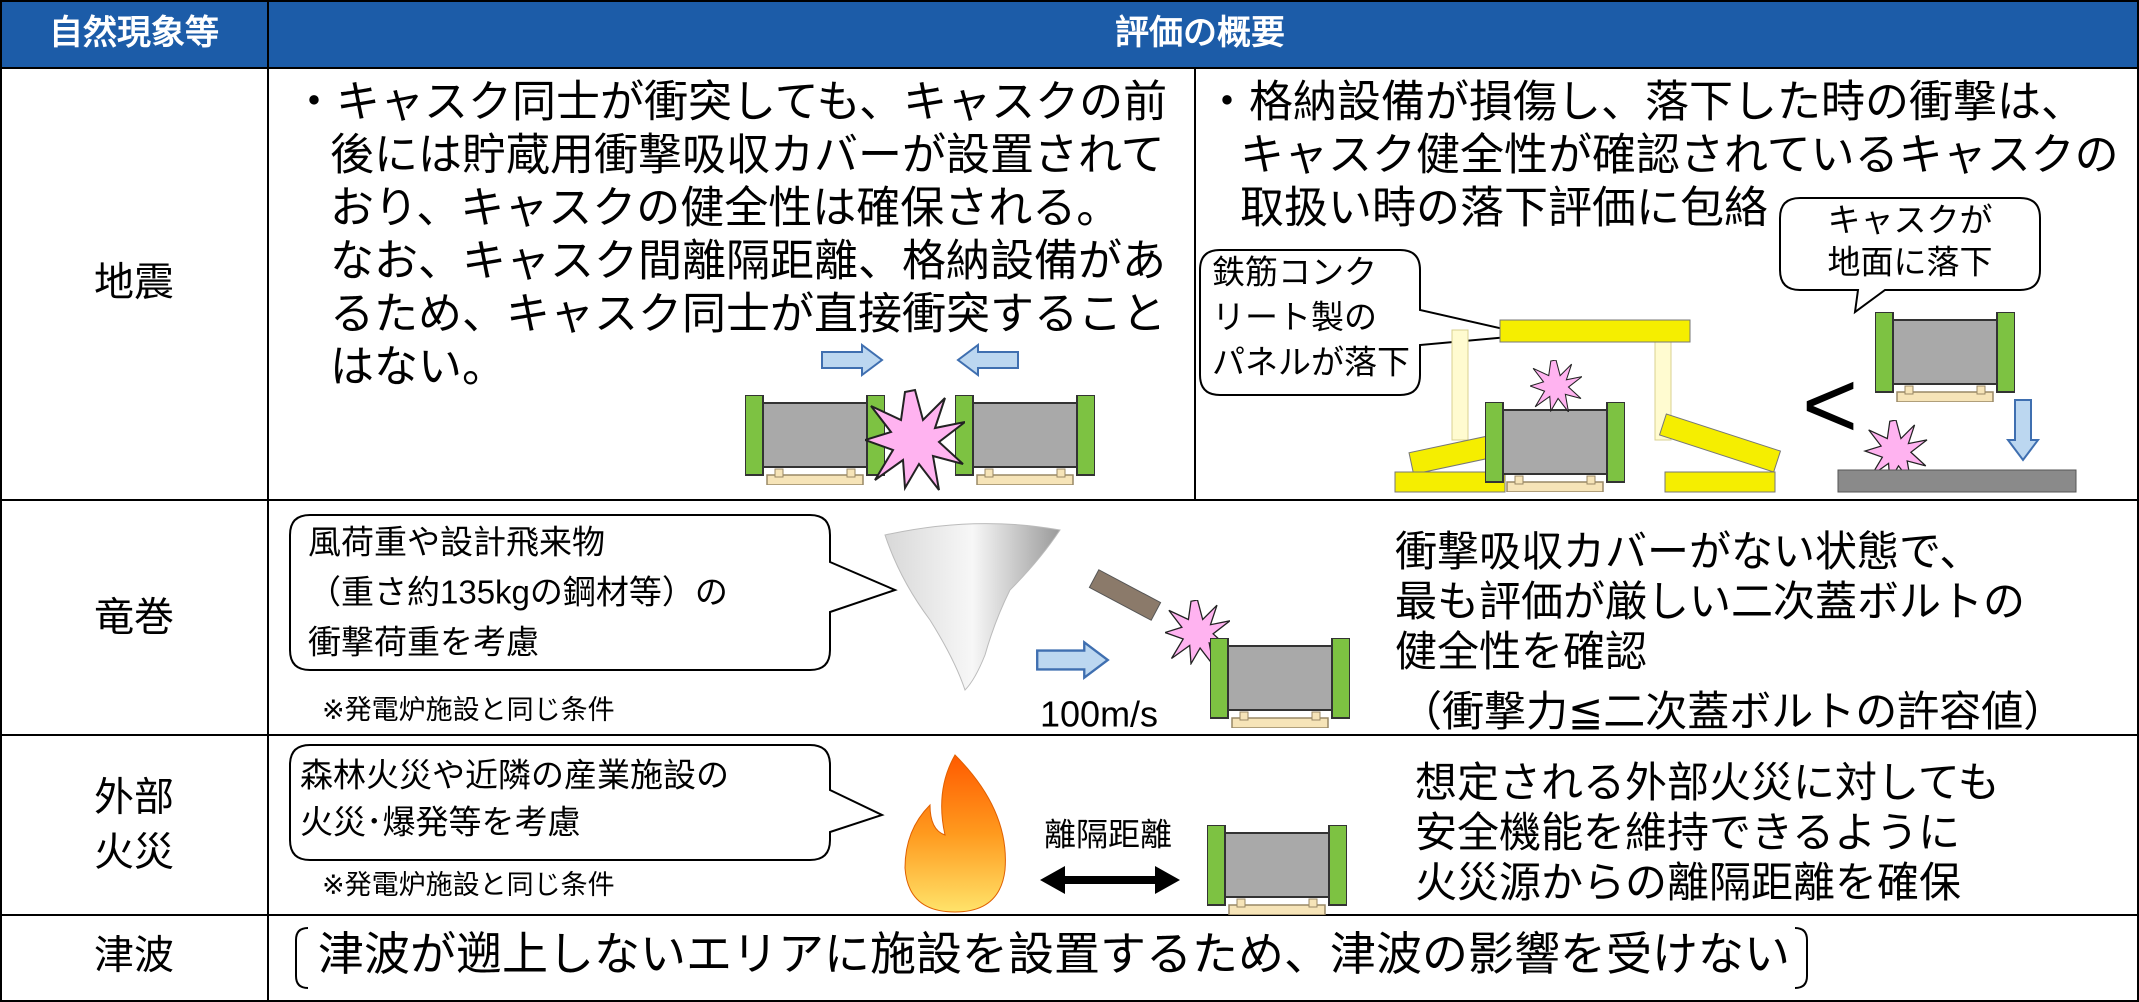  What do you see at coordinates (518, 592) in the screenshot?
I see `callout-text: （重さ約135kgの鋼材等）の` at bounding box center [518, 592].